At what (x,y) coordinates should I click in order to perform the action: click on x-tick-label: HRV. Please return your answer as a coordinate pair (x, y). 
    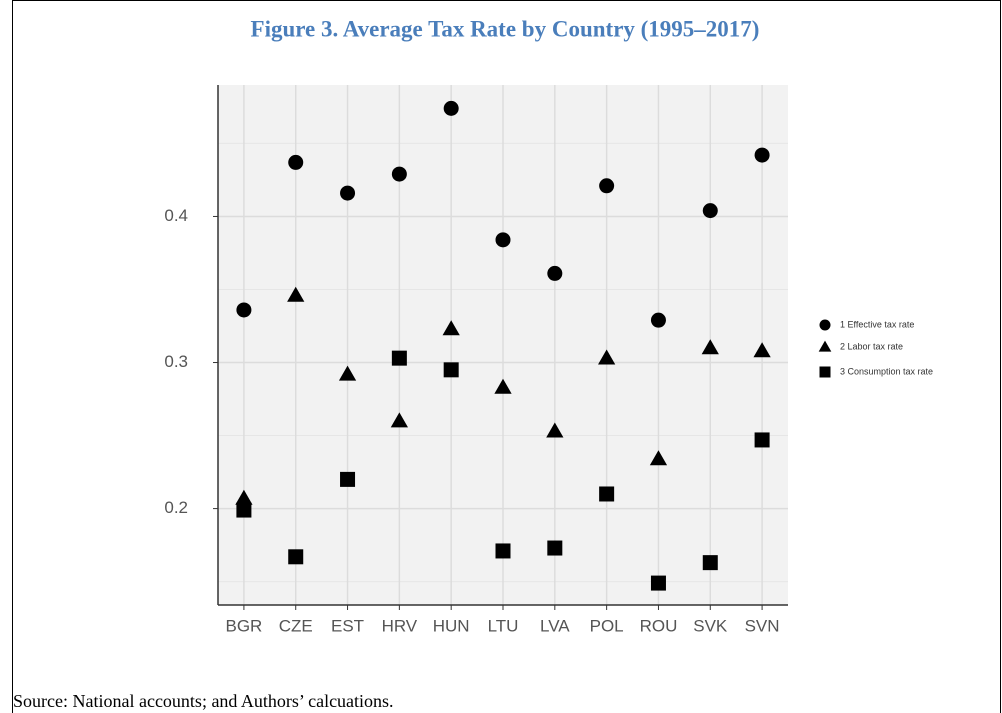
    Looking at the image, I should click on (400, 625).